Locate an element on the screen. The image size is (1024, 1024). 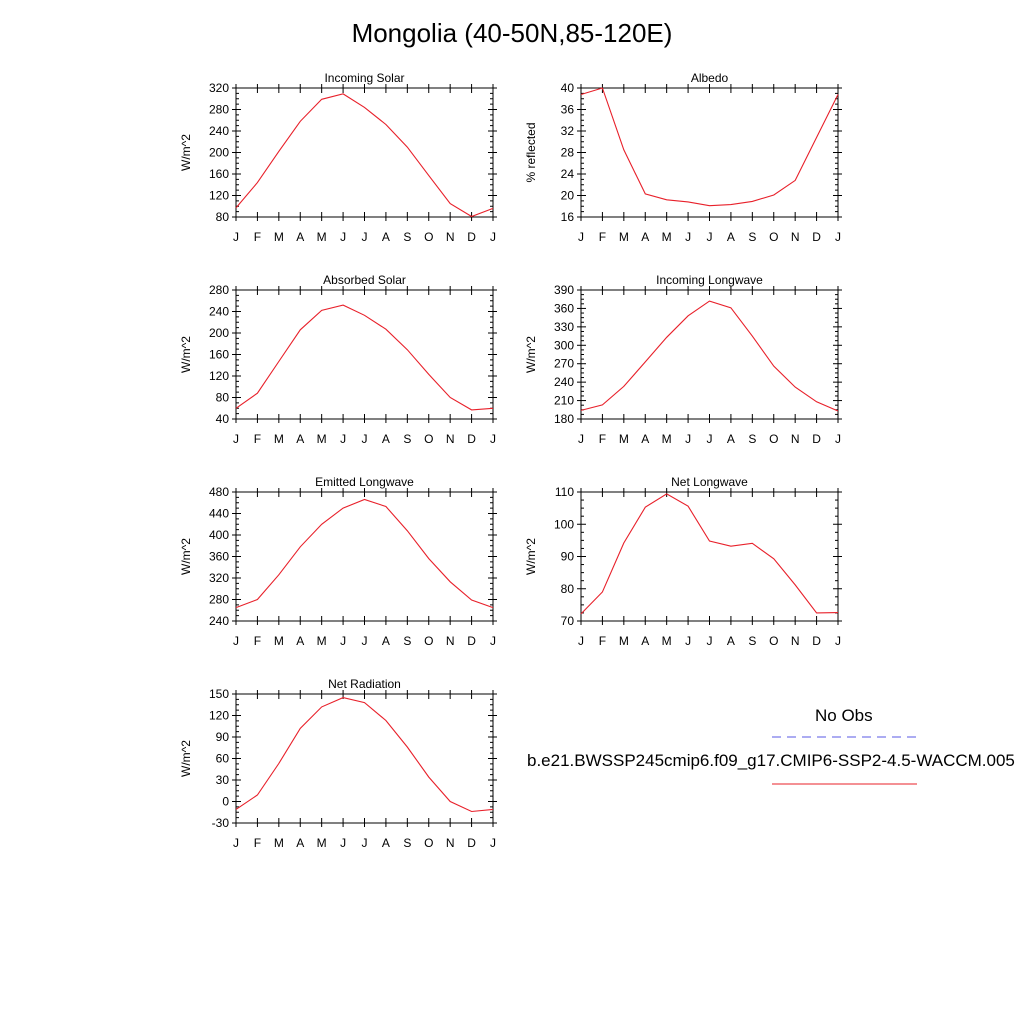
y-tick-label: 300 is located at coordinates (564, 345).